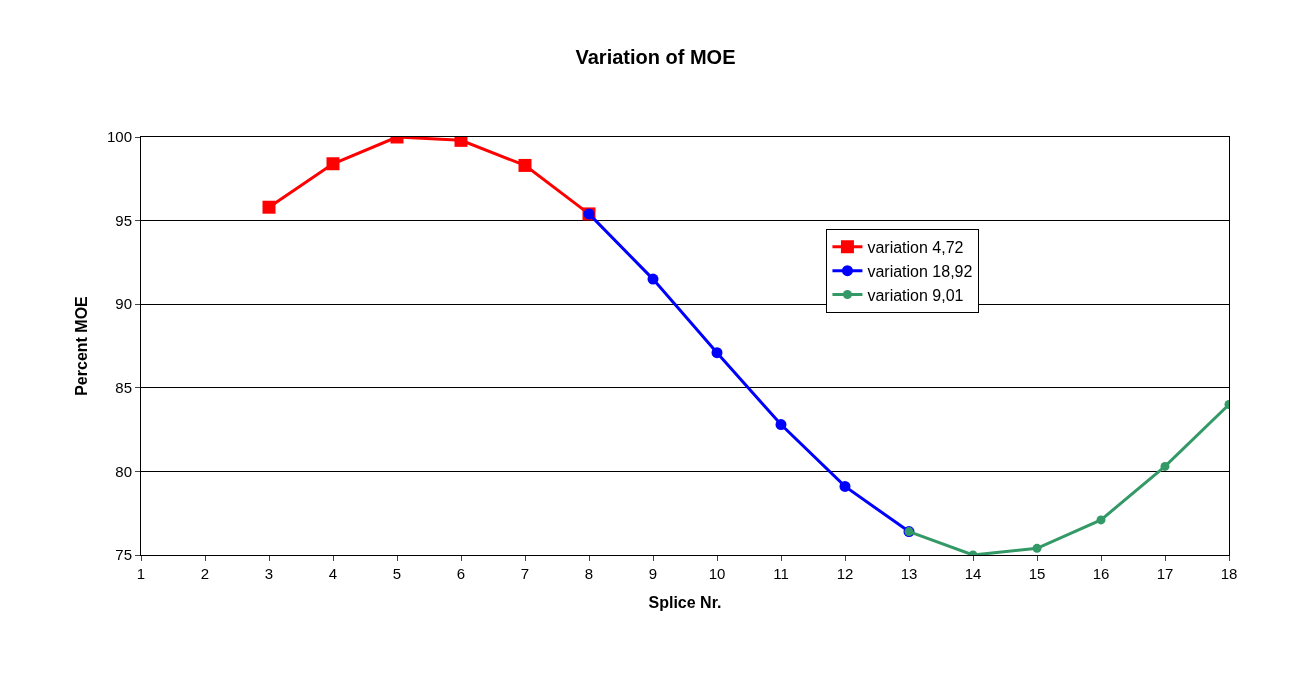  What do you see at coordinates (1229, 573) in the screenshot?
I see `x-tick-label: 18` at bounding box center [1229, 573].